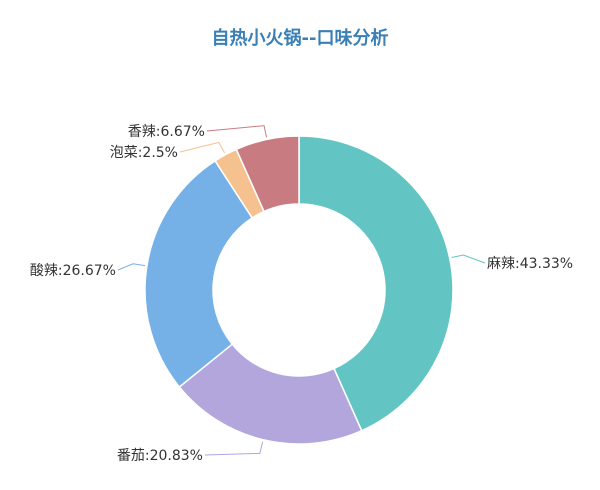 The image size is (600, 490). Describe the element at coordinates (300, 38) in the screenshot. I see `chart-title: 自热小火锅--口味分析` at that location.